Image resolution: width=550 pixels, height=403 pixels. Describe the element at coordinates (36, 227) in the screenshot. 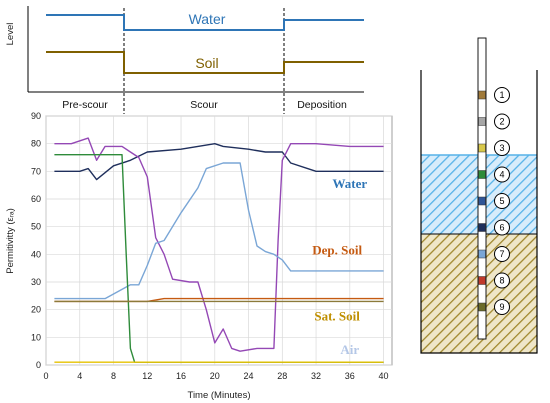

I see `y-tick-label: 50` at that location.